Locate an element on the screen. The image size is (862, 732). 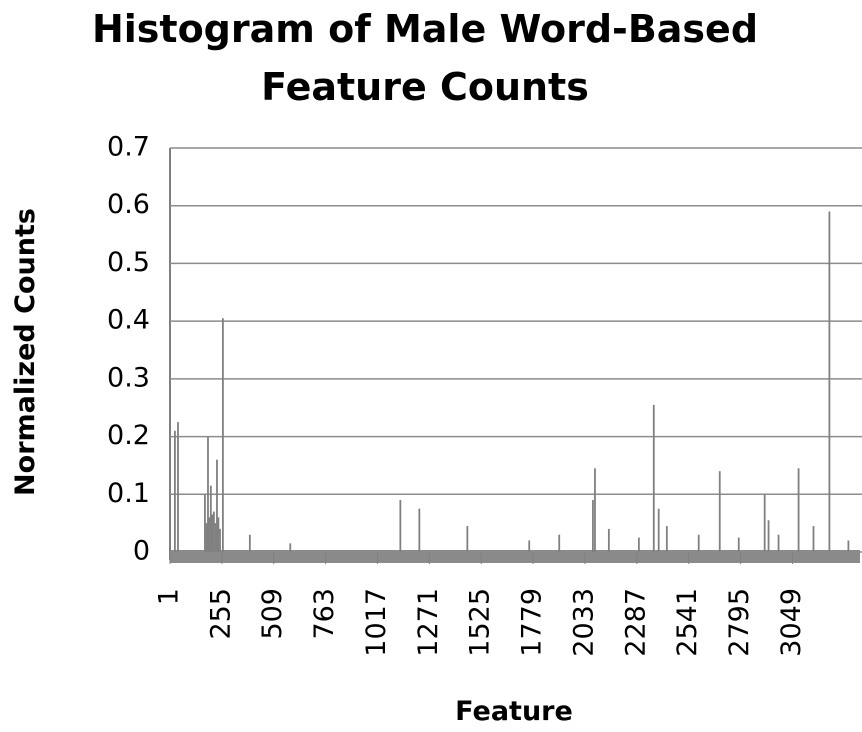
x-tick-label: 1017 is located at coordinates (376, 622).